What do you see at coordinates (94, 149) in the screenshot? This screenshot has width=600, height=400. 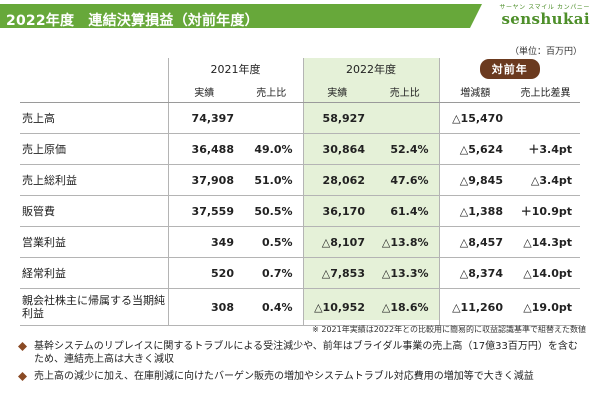 I see `row-label: 売上原価` at bounding box center [94, 149].